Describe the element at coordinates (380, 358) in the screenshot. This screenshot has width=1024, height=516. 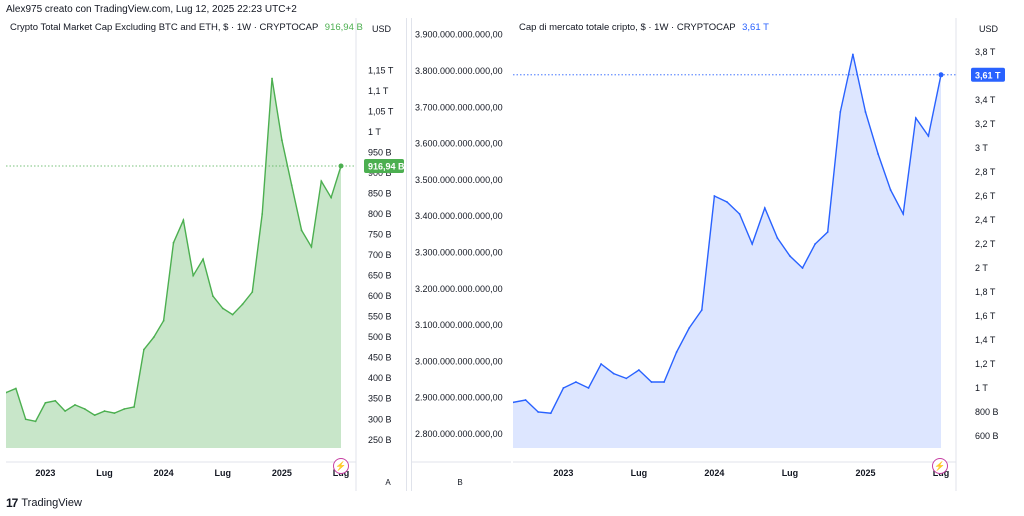
I see `y-tick-label: 450 B` at that location.